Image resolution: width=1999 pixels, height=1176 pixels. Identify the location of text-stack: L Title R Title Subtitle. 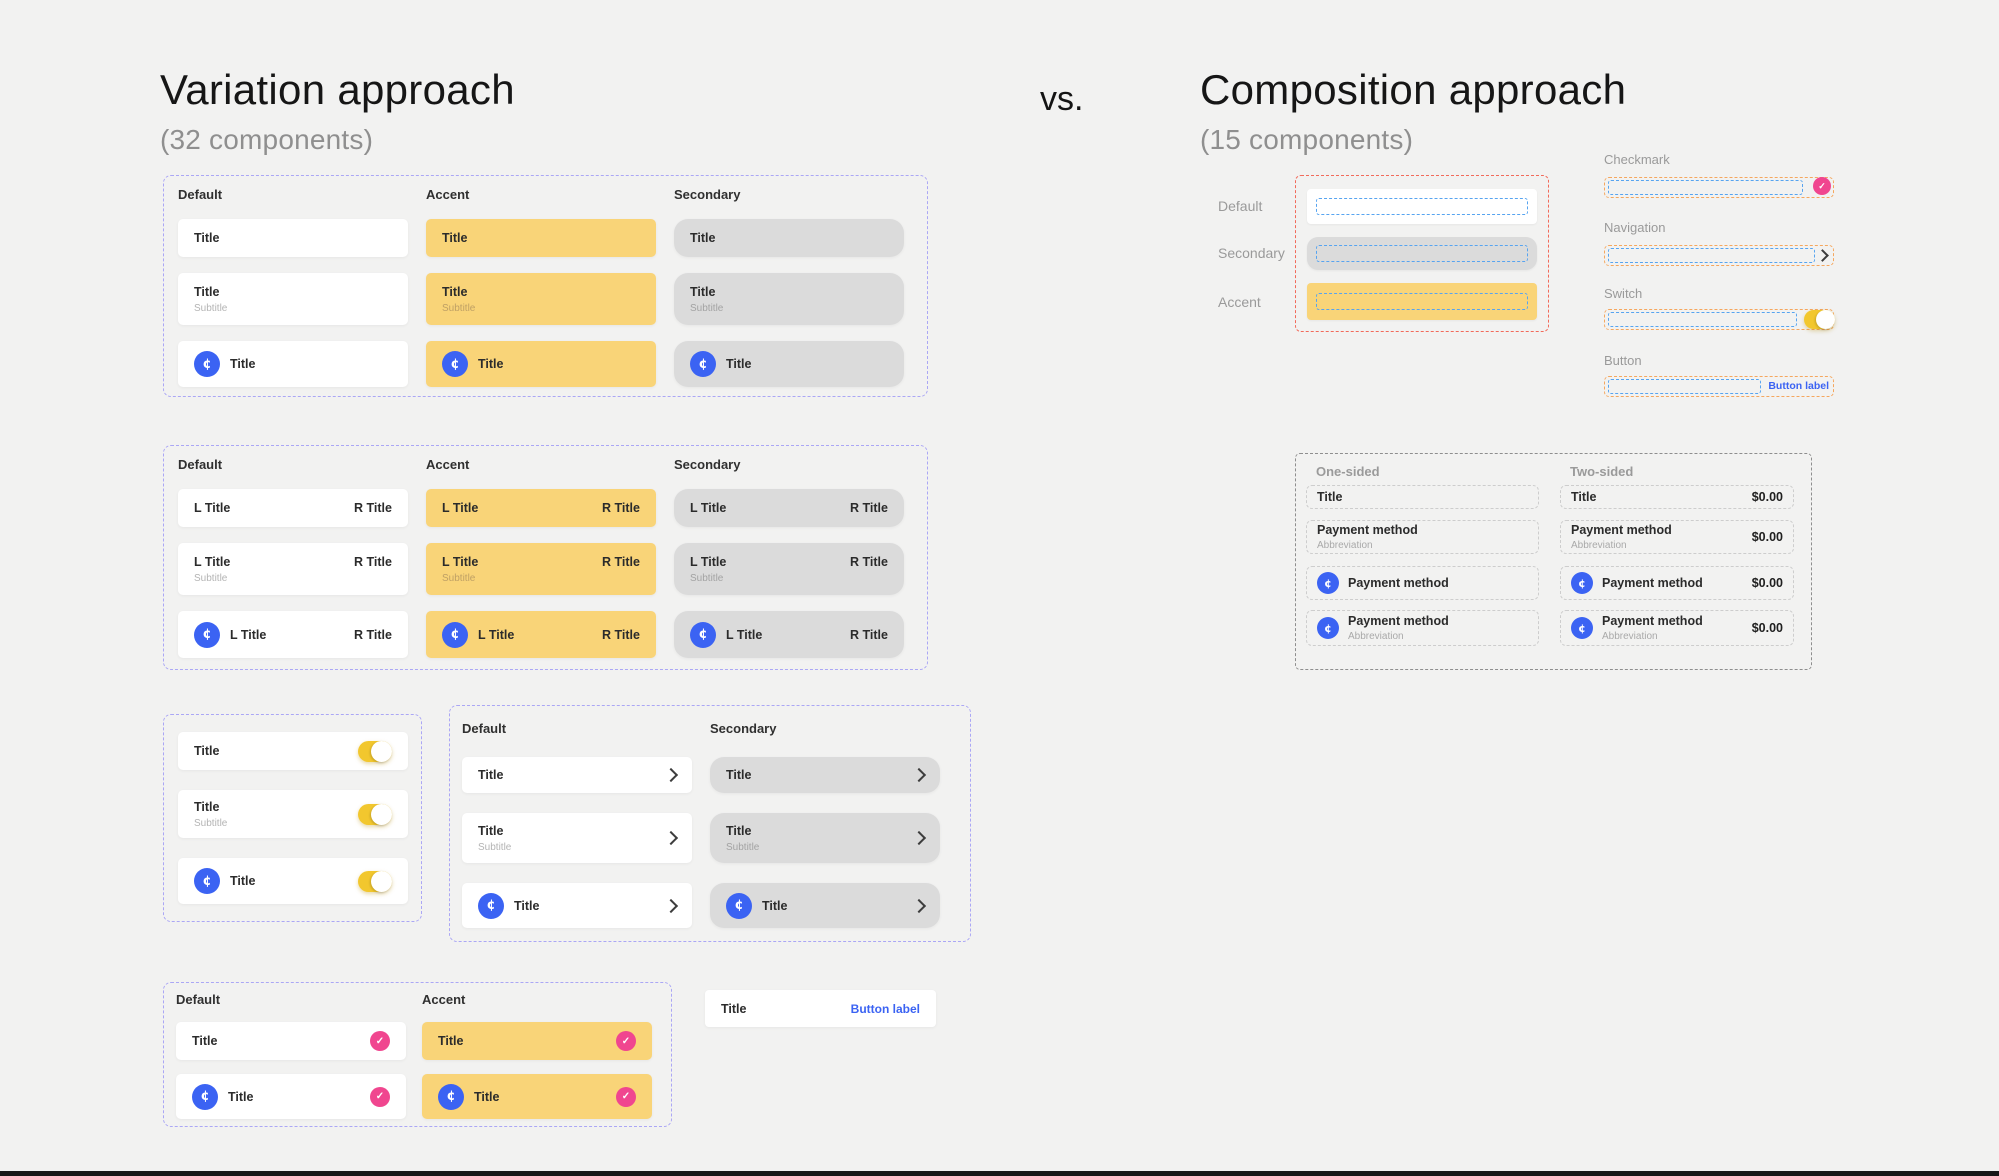
(293, 569).